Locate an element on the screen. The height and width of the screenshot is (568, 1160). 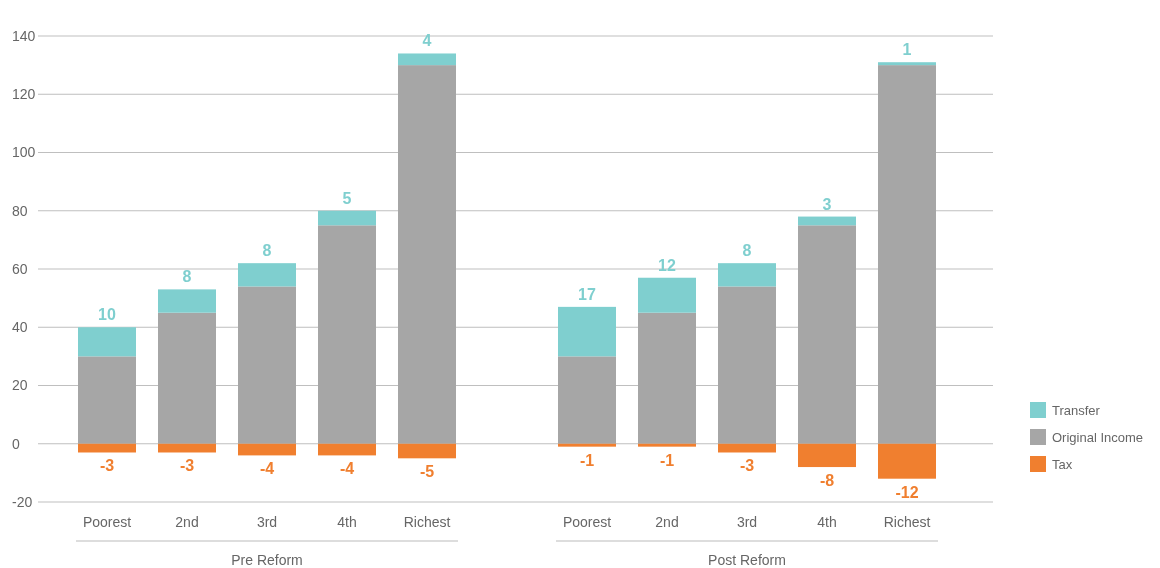
data-label: 3 is located at coordinates (827, 204).